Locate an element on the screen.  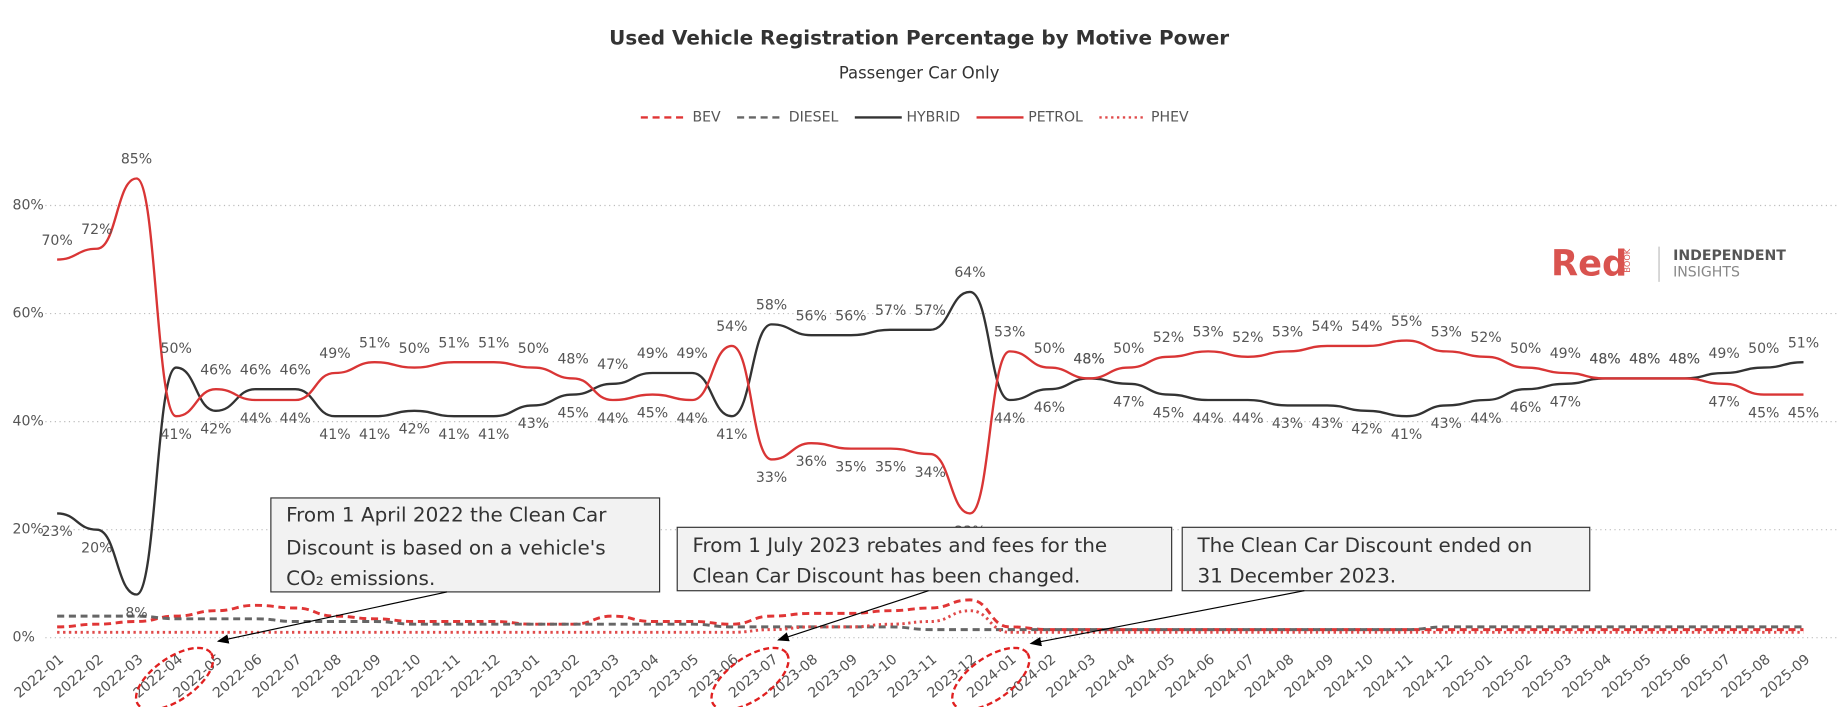
data-label: 85% is located at coordinates (136, 160).